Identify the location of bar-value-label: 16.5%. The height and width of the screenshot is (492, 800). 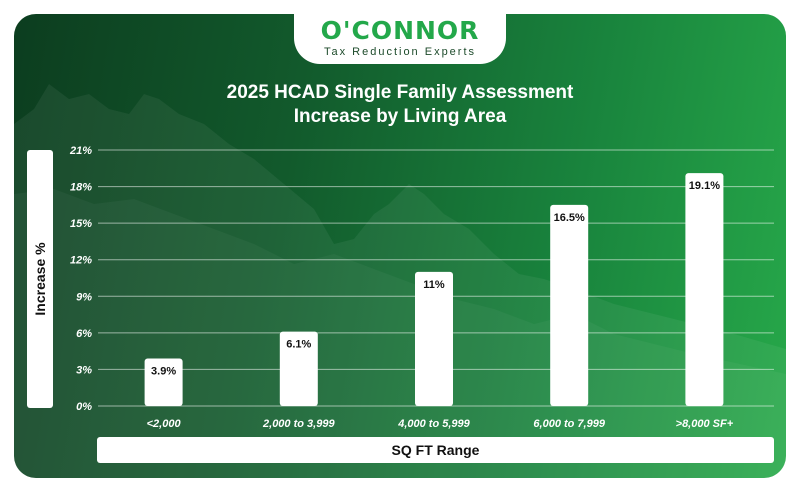
(569, 218).